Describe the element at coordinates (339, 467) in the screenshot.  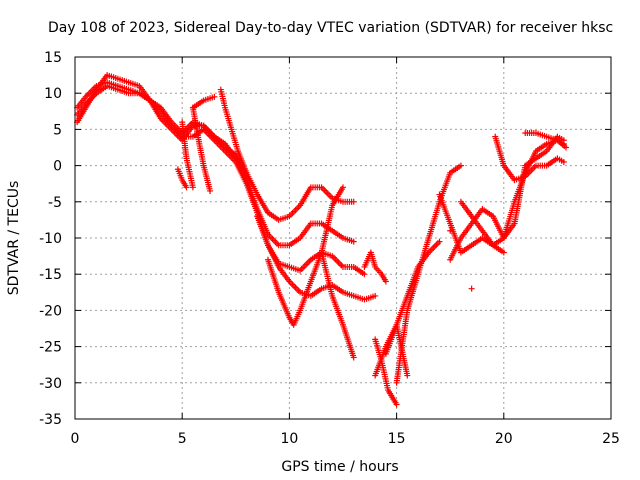
I see `x-axis-label: GPS time / hours` at that location.